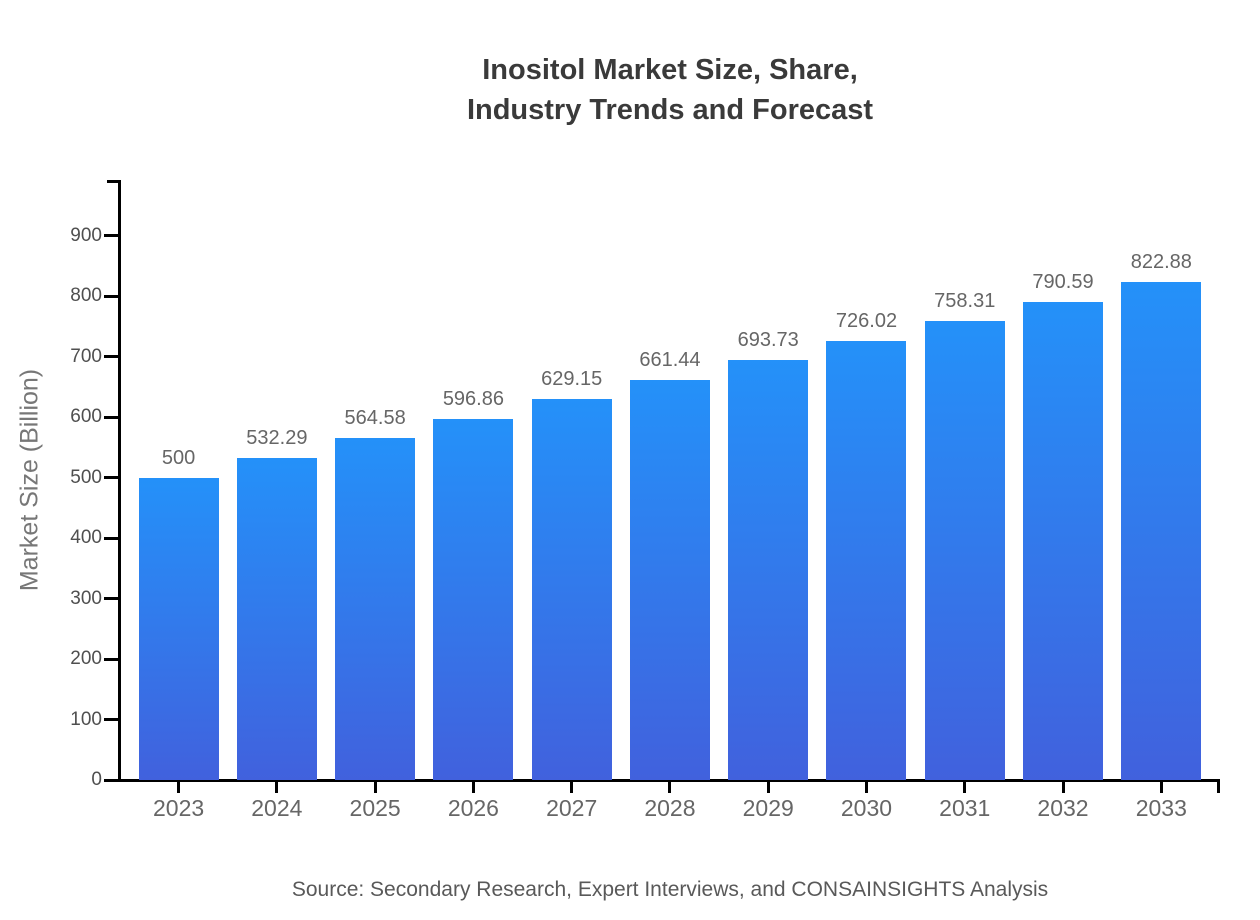  Describe the element at coordinates (866, 320) in the screenshot. I see `bar-value-label: 726.02` at that location.